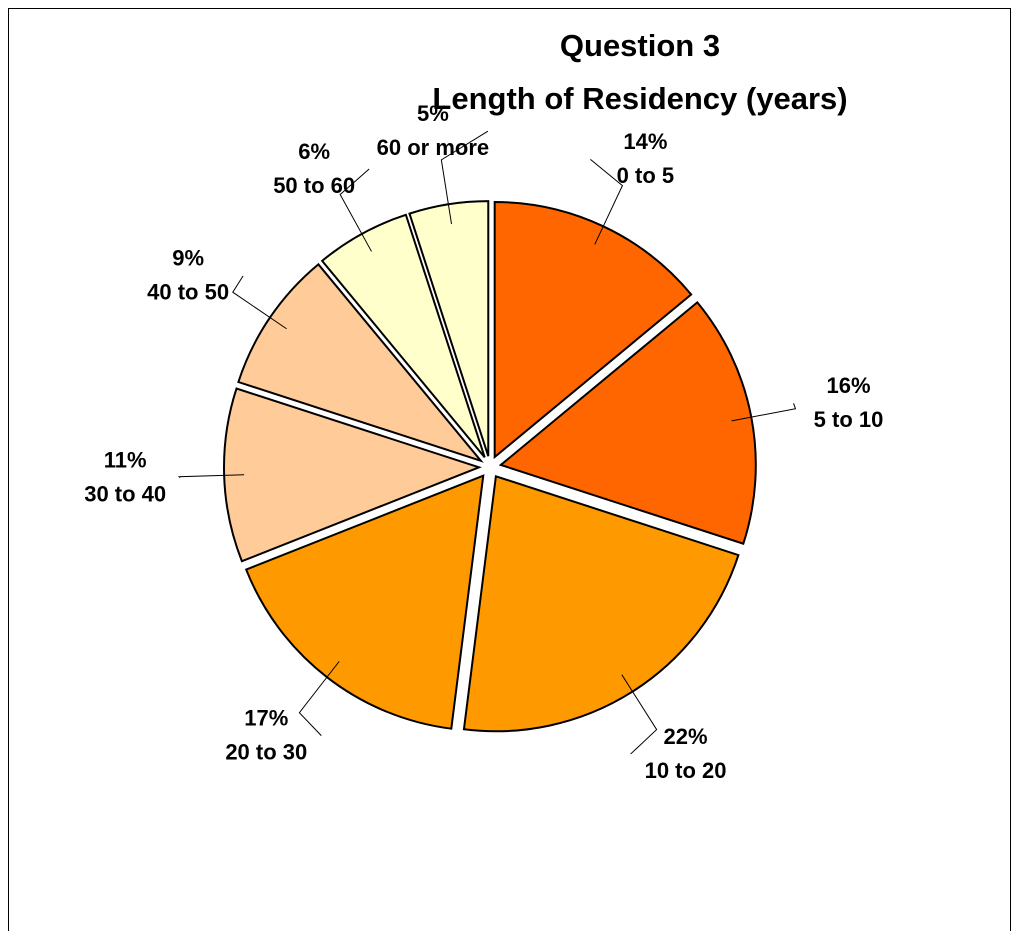  What do you see at coordinates (686, 770) in the screenshot?
I see `category-label: 10 to 20` at bounding box center [686, 770].